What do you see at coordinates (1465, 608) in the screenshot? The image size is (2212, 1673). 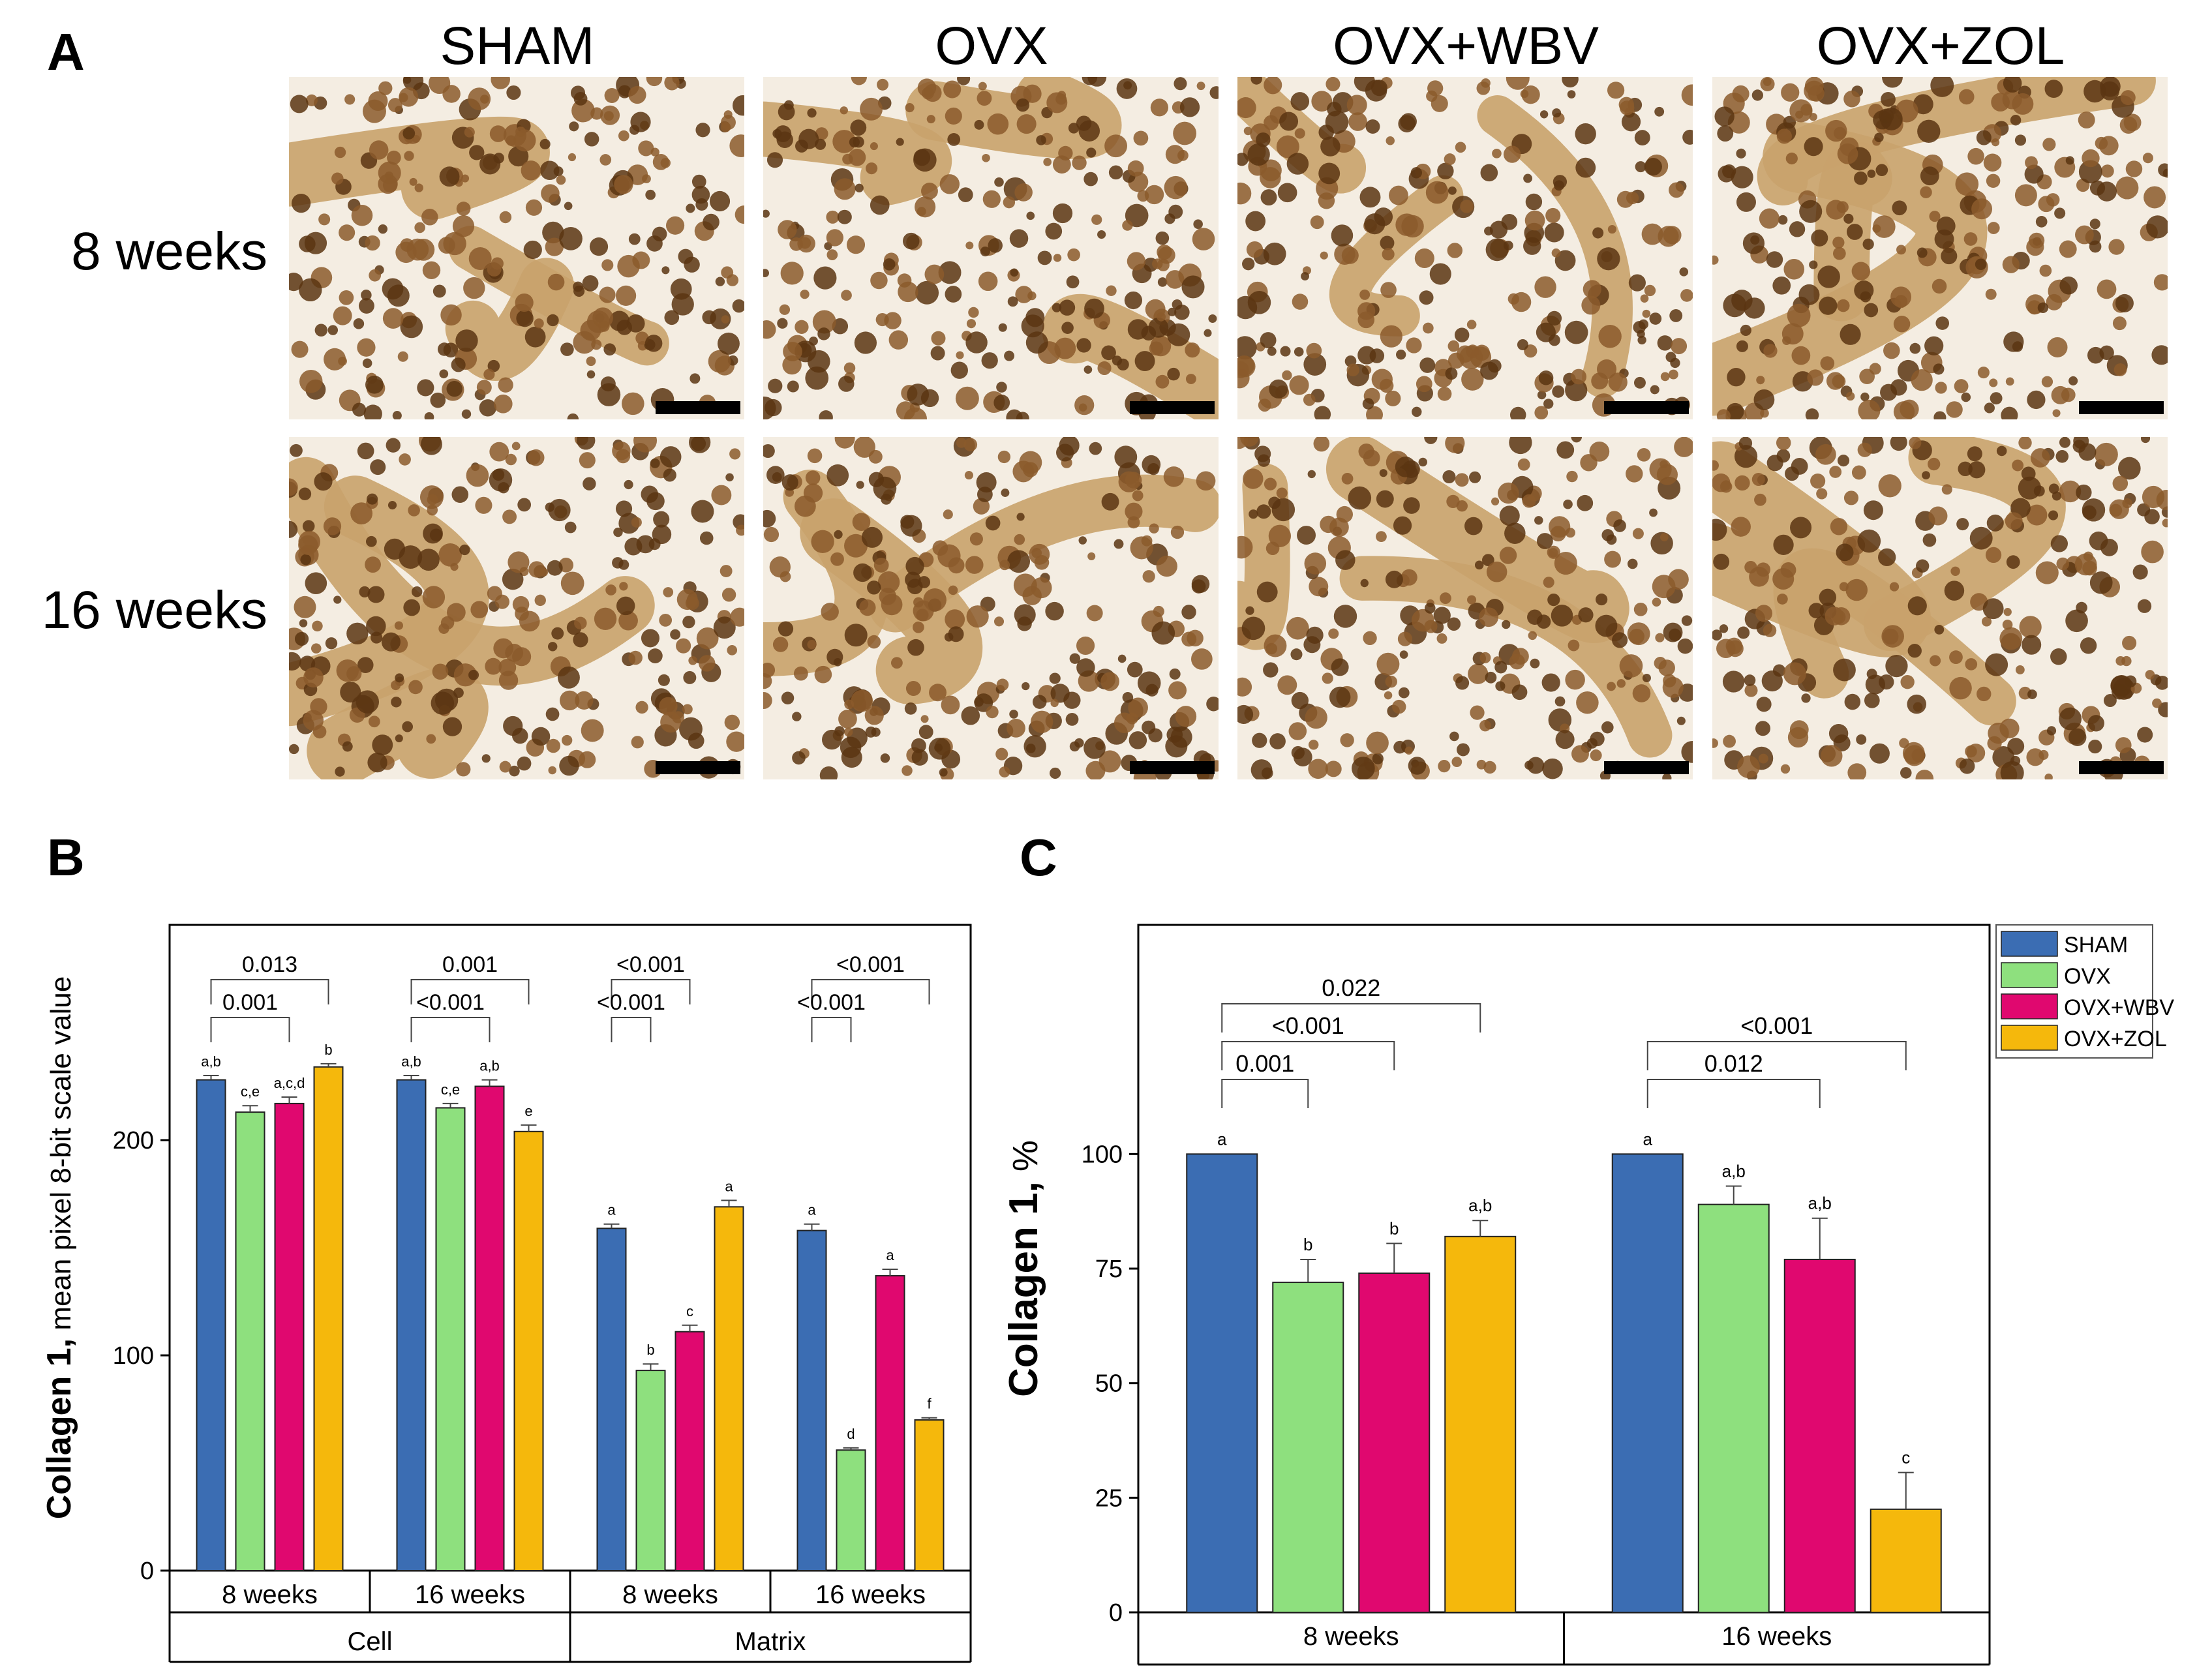 I see `micrograph-img-16w-wbv` at bounding box center [1465, 608].